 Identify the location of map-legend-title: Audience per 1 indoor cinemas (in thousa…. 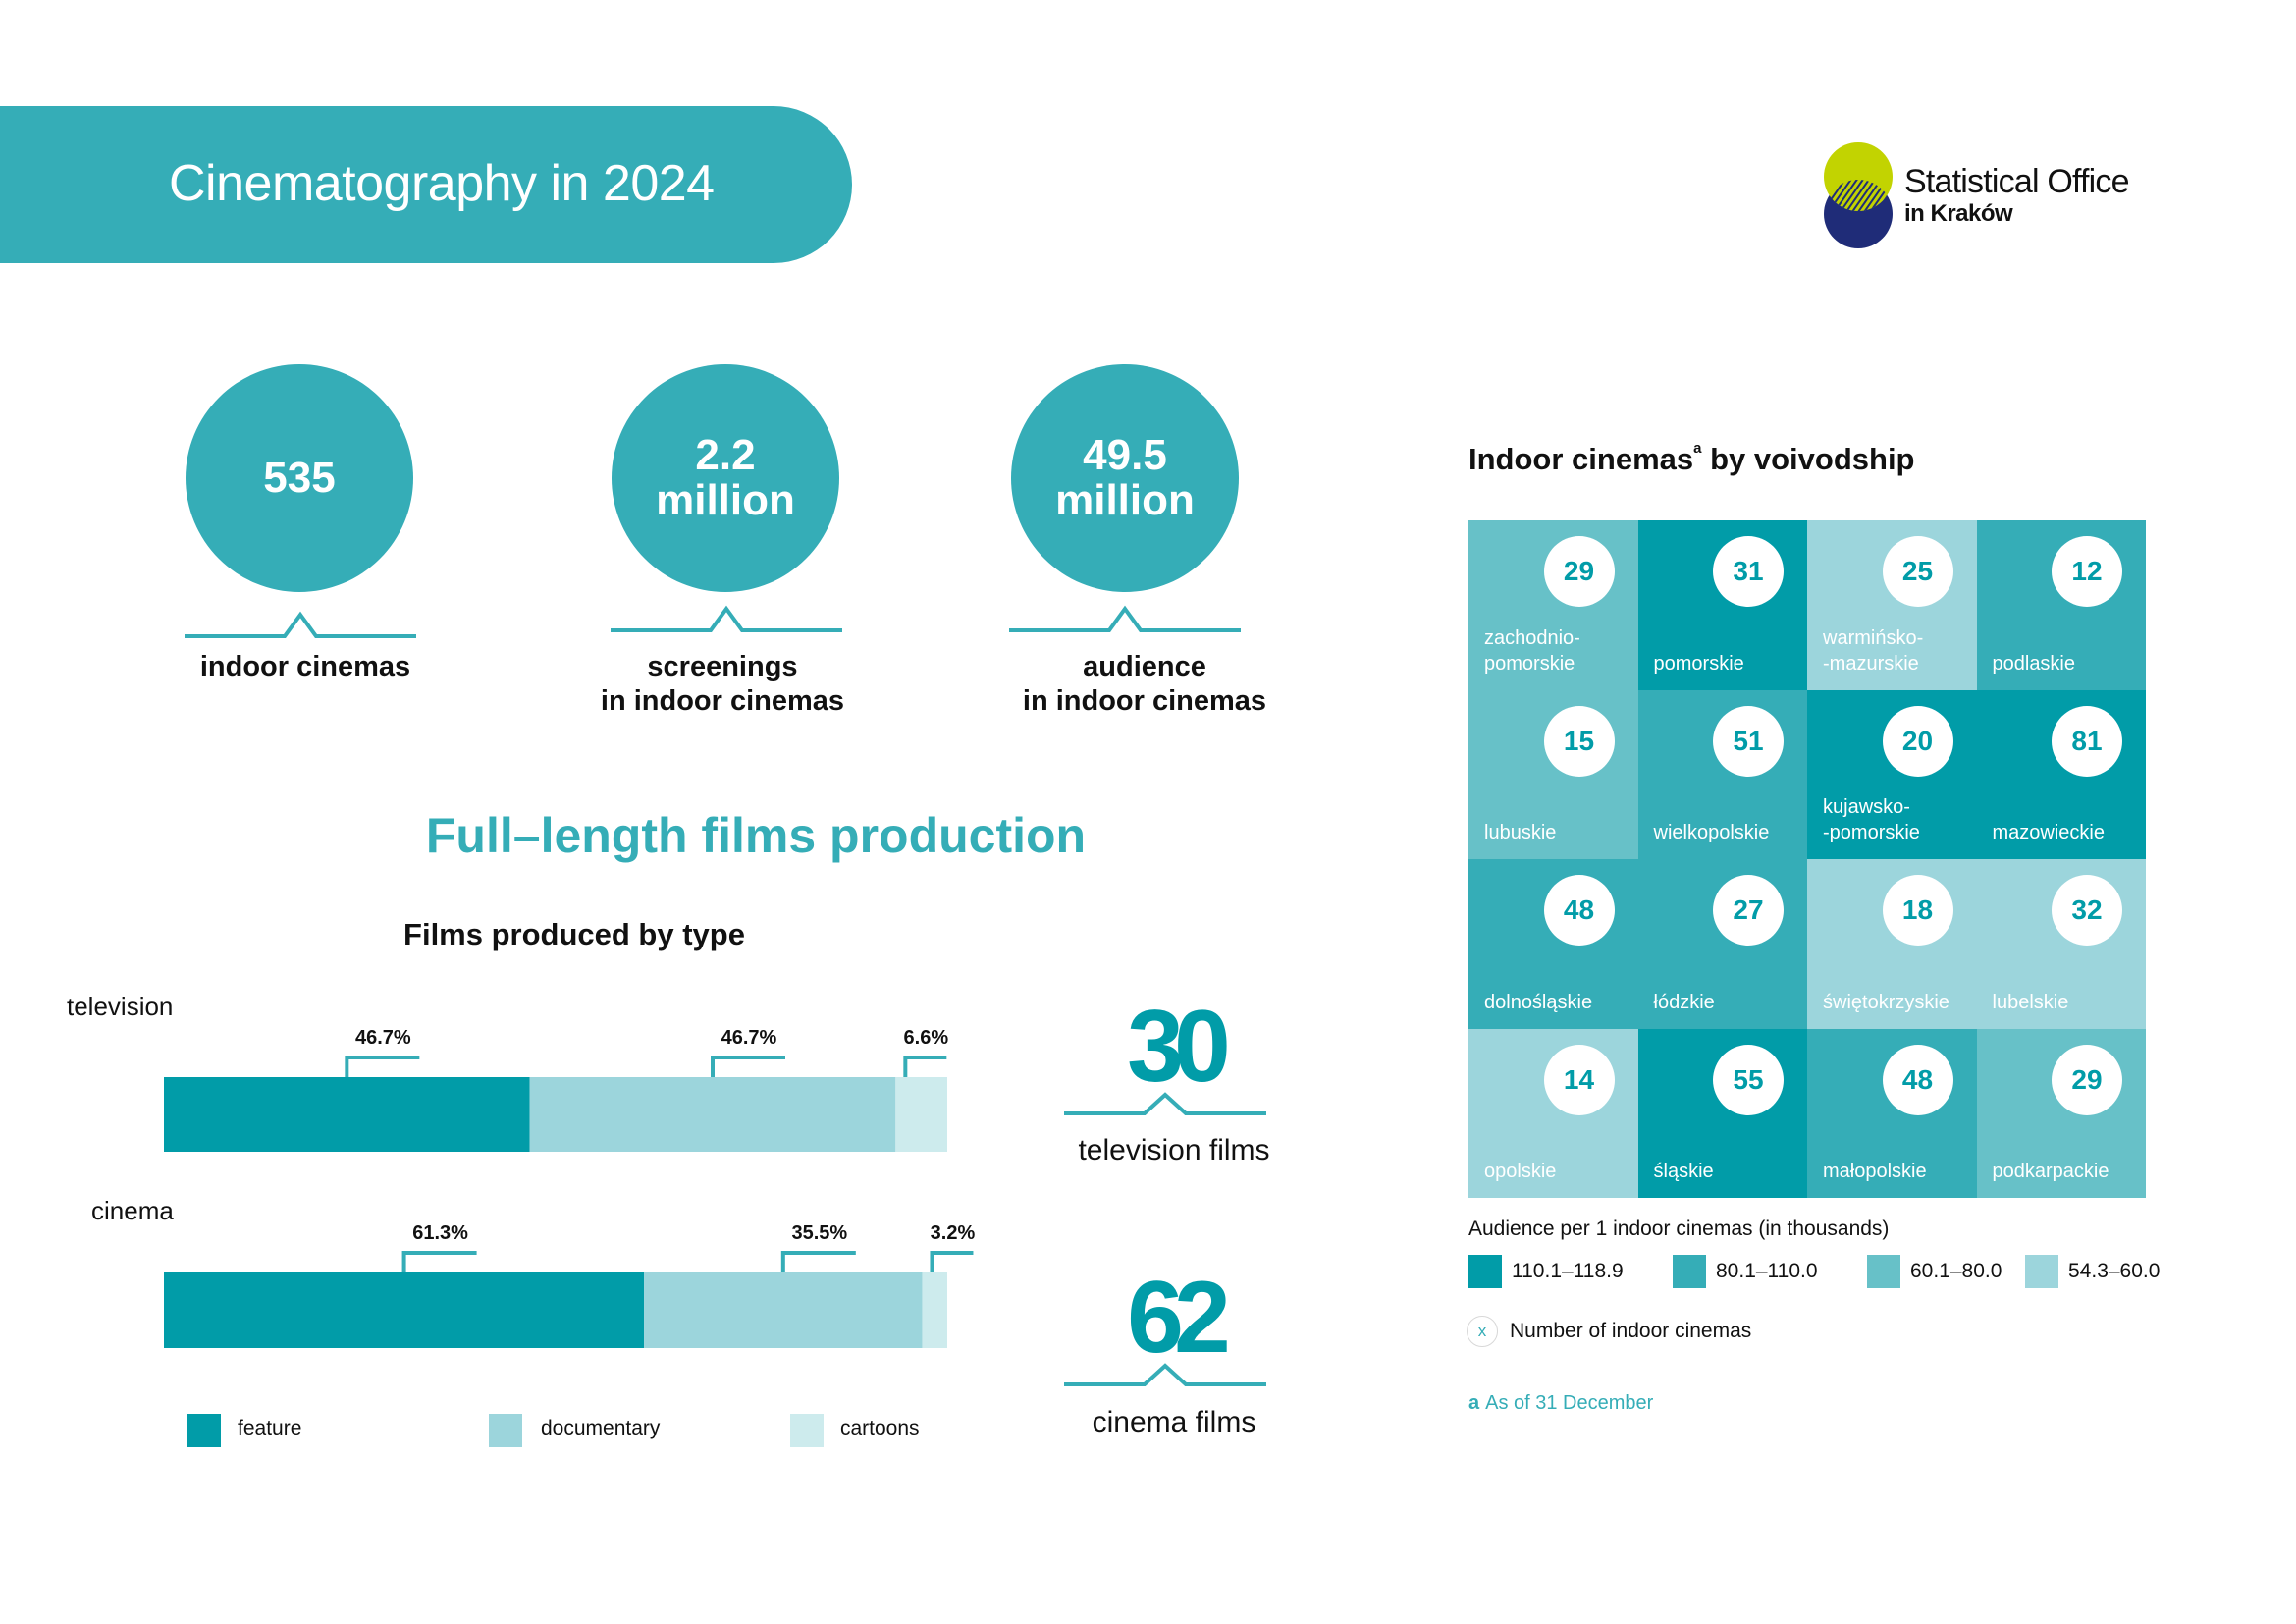
(1679, 1229).